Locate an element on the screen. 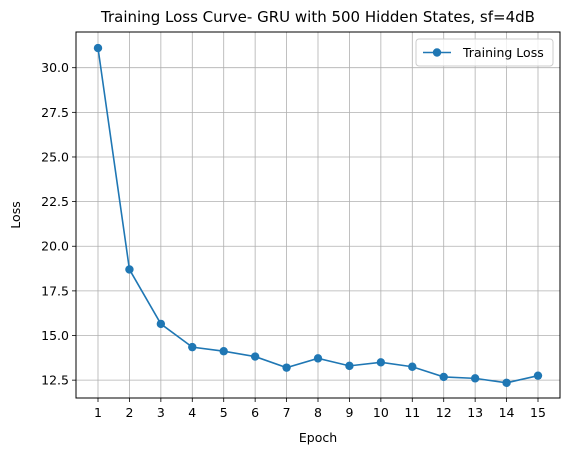 The height and width of the screenshot is (455, 576). x-tick-label: 13 is located at coordinates (475, 412).